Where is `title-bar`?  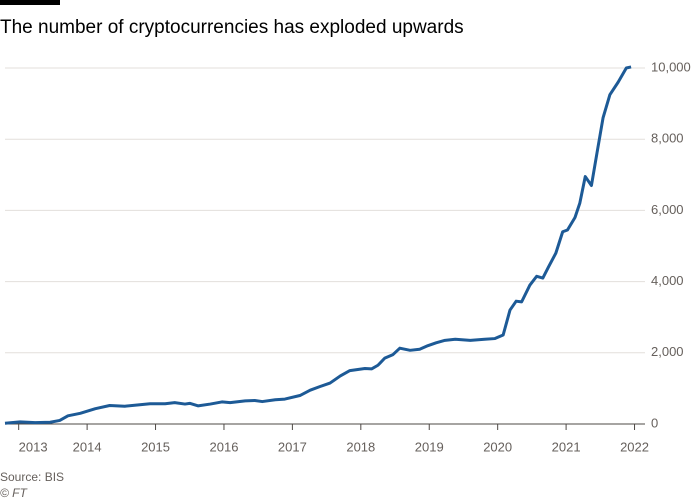
title-bar is located at coordinates (30, 2).